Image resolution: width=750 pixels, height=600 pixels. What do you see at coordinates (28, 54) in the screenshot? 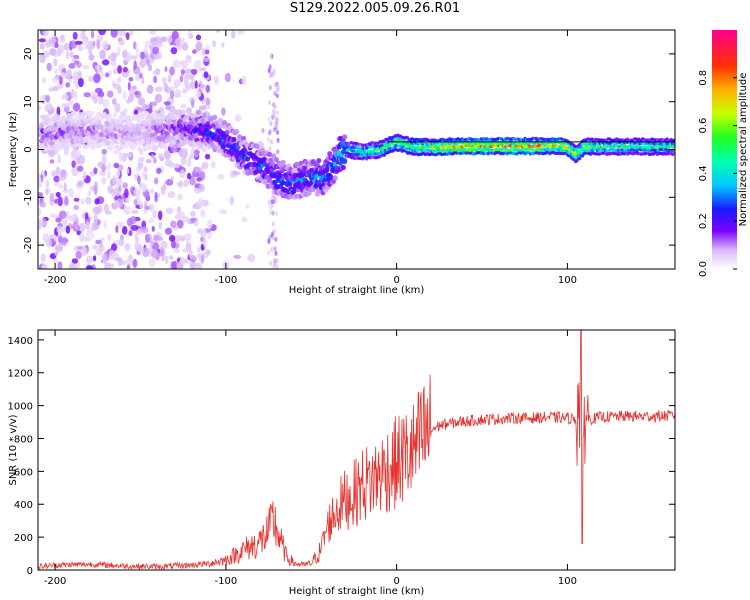
I see `y-tick-label: 20` at bounding box center [28, 54].